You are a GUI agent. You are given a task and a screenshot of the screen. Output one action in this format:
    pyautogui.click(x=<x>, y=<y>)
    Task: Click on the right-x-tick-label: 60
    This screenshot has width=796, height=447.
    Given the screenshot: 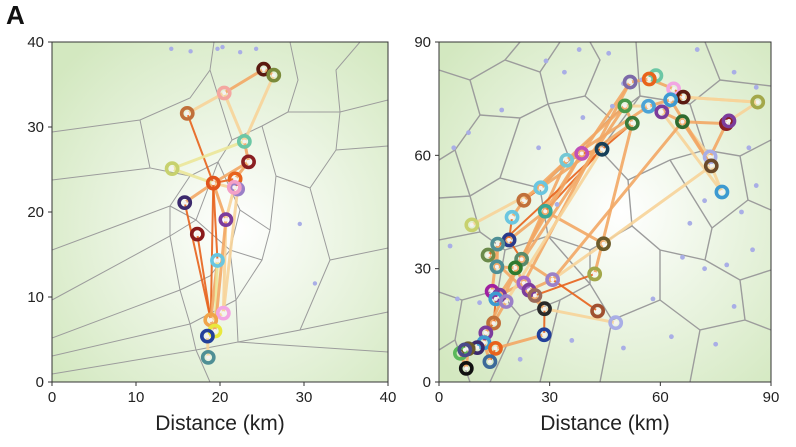 What is the action you would take?
    pyautogui.click(x=660, y=397)
    